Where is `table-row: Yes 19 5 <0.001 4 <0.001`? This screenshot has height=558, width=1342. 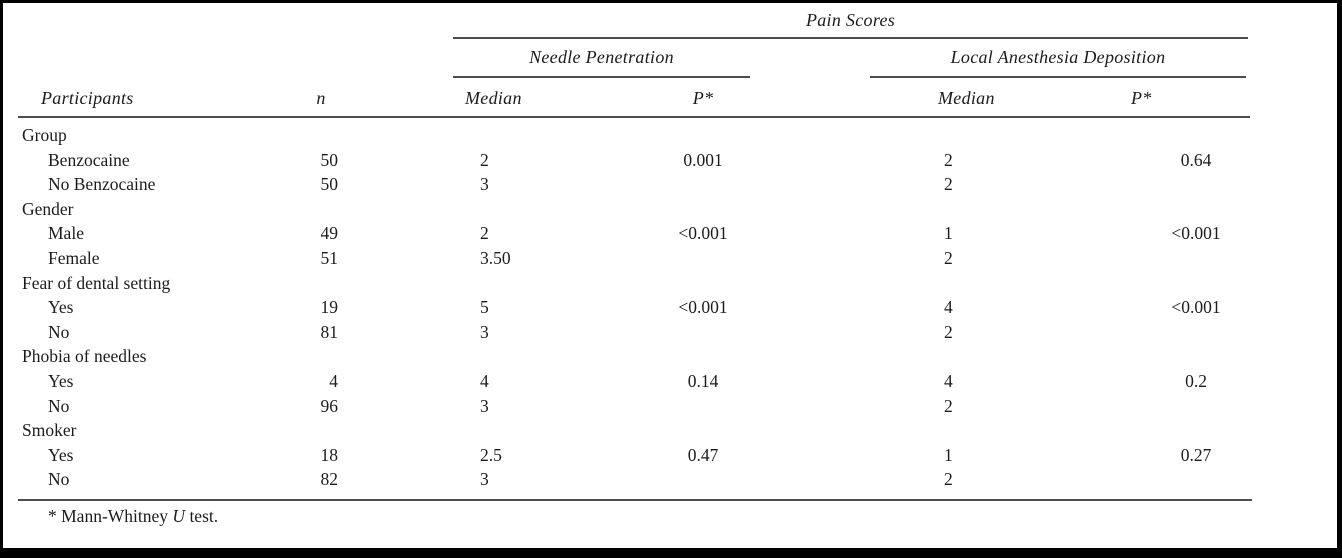
table-row: Yes 19 5 <0.001 4 <0.001 is located at coordinates (670, 307).